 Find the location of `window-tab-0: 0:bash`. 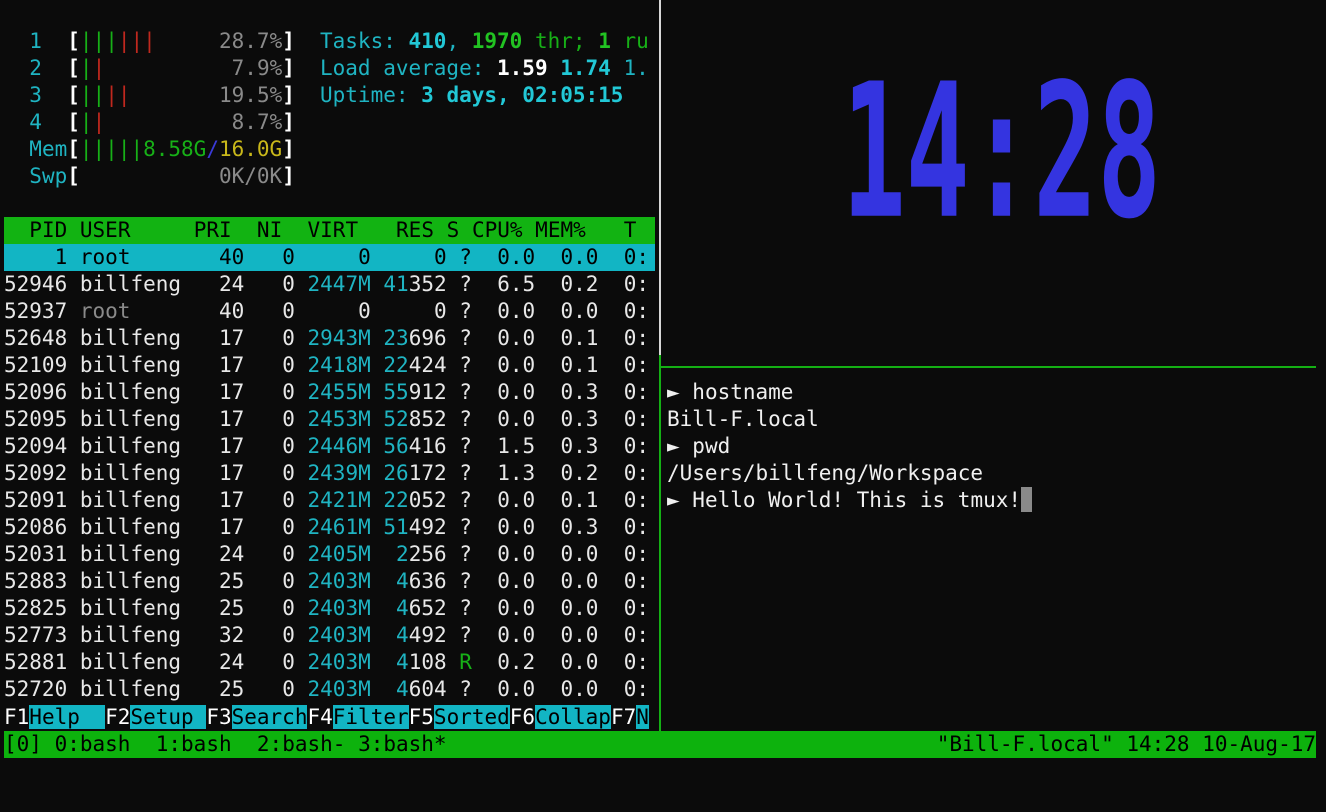

window-tab-0: 0:bash is located at coordinates (92, 744).